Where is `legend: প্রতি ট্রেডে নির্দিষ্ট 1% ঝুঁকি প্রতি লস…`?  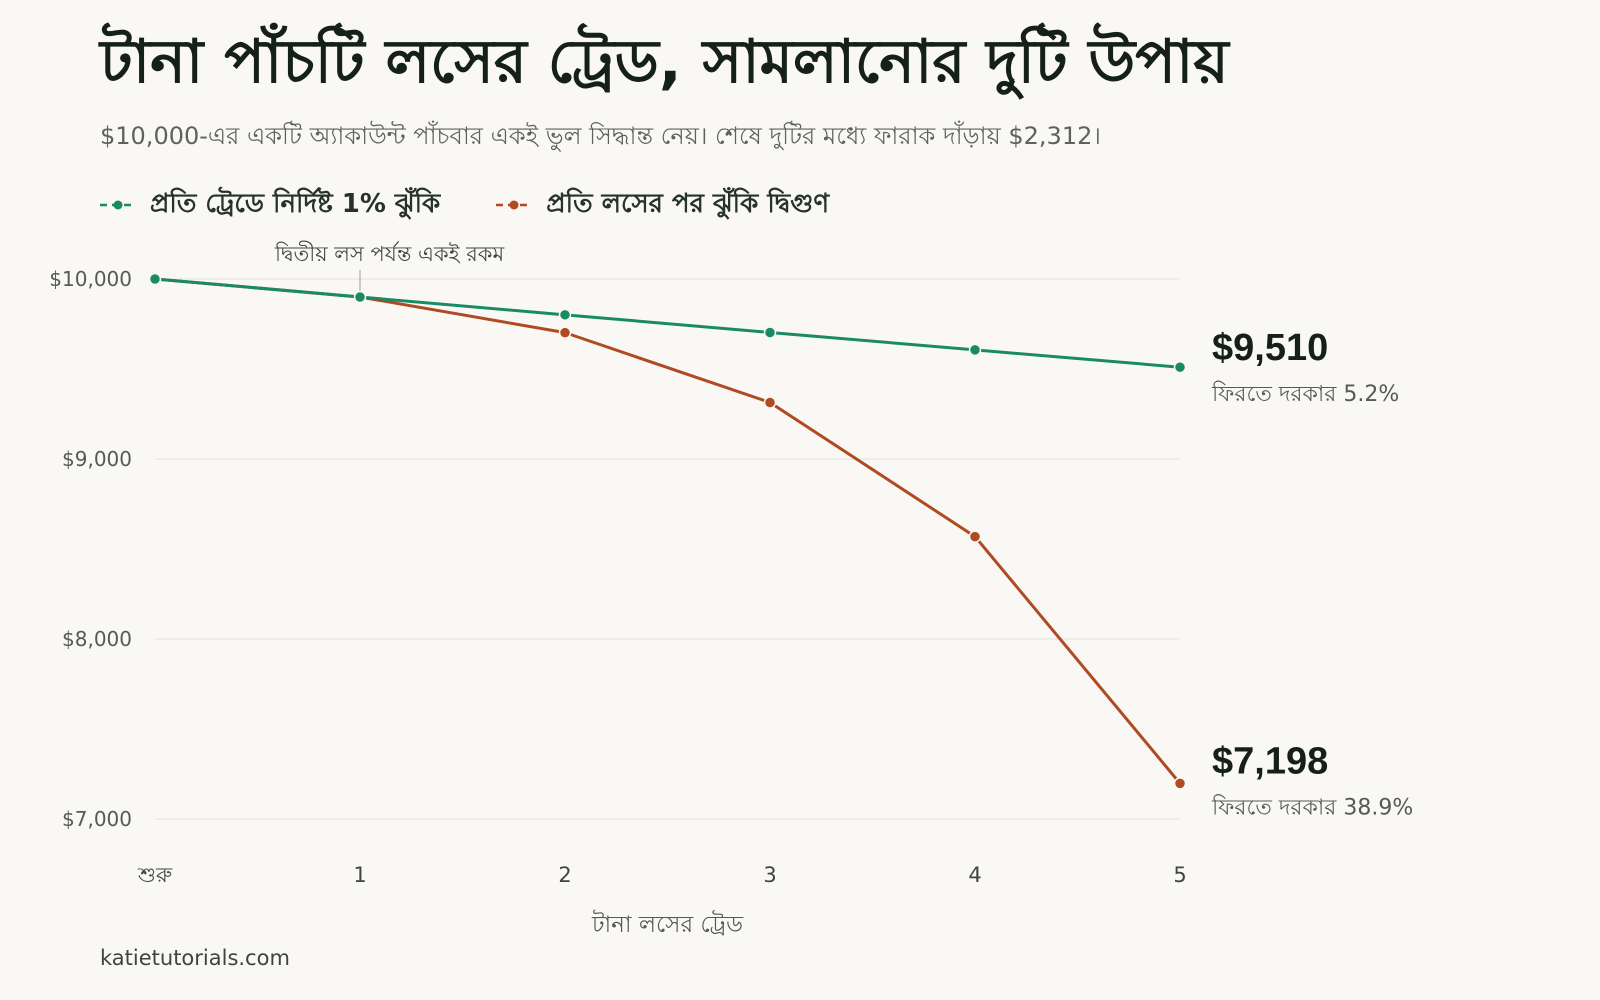
legend: প্রতি ট্রেডে নির্দিষ্ট 1% ঝুঁকি প্রতি লস… is located at coordinates (464, 205).